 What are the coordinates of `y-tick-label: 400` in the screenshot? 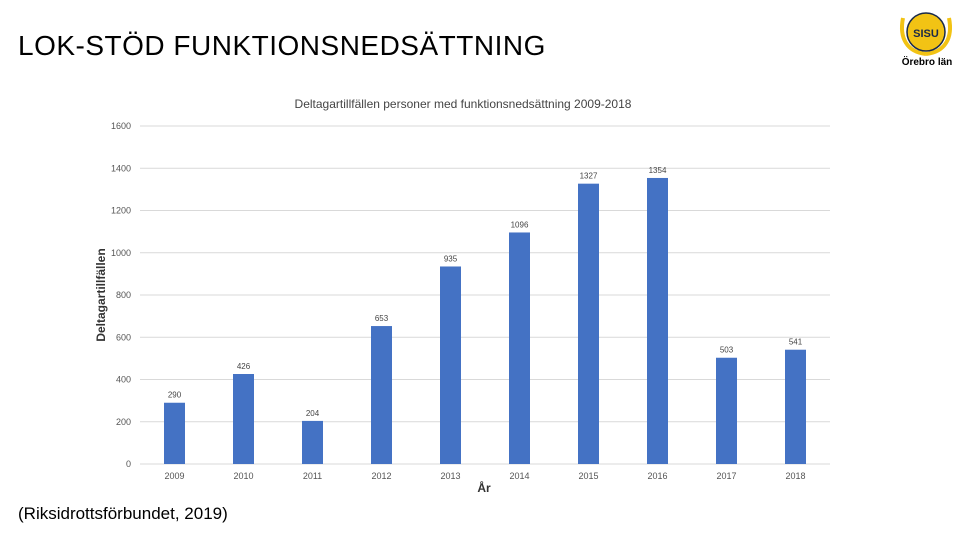 It's located at (123, 380).